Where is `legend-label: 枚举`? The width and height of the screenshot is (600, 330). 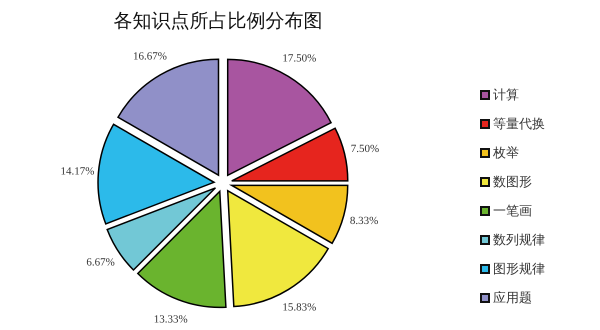 legend-label: 枚举 is located at coordinates (506, 153).